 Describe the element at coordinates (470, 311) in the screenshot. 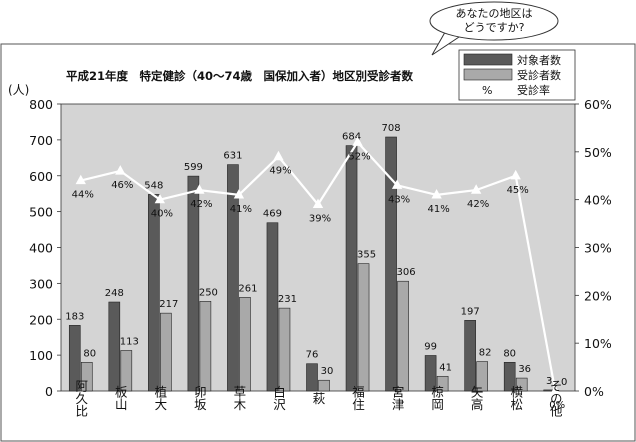

I see `data-label-target: 197` at that location.